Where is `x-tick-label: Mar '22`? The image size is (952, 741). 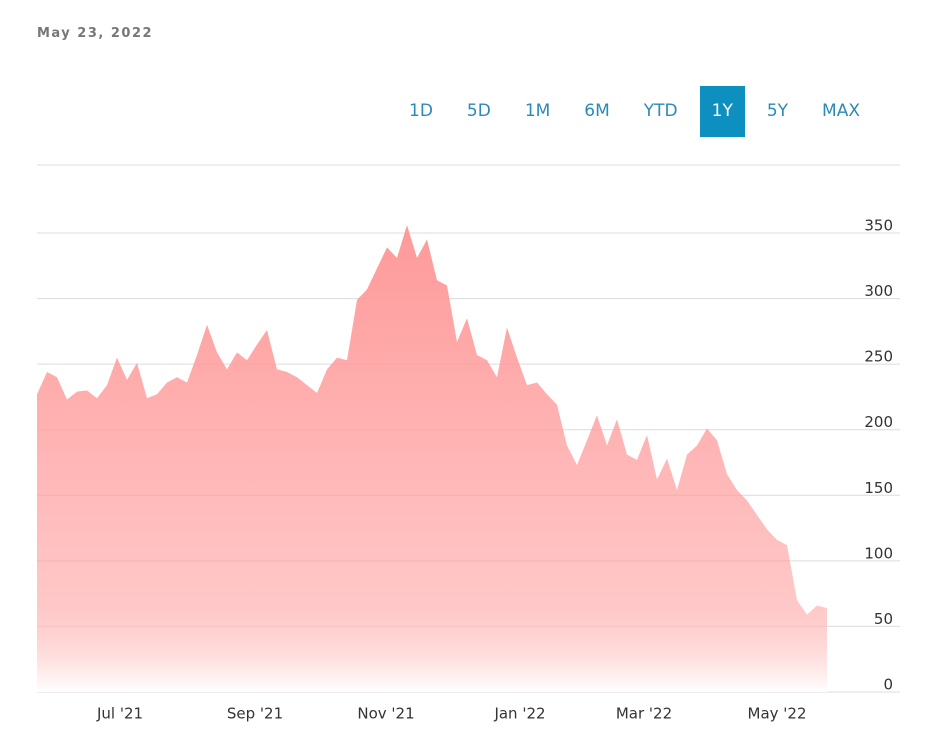 x-tick-label: Mar '22 is located at coordinates (644, 714).